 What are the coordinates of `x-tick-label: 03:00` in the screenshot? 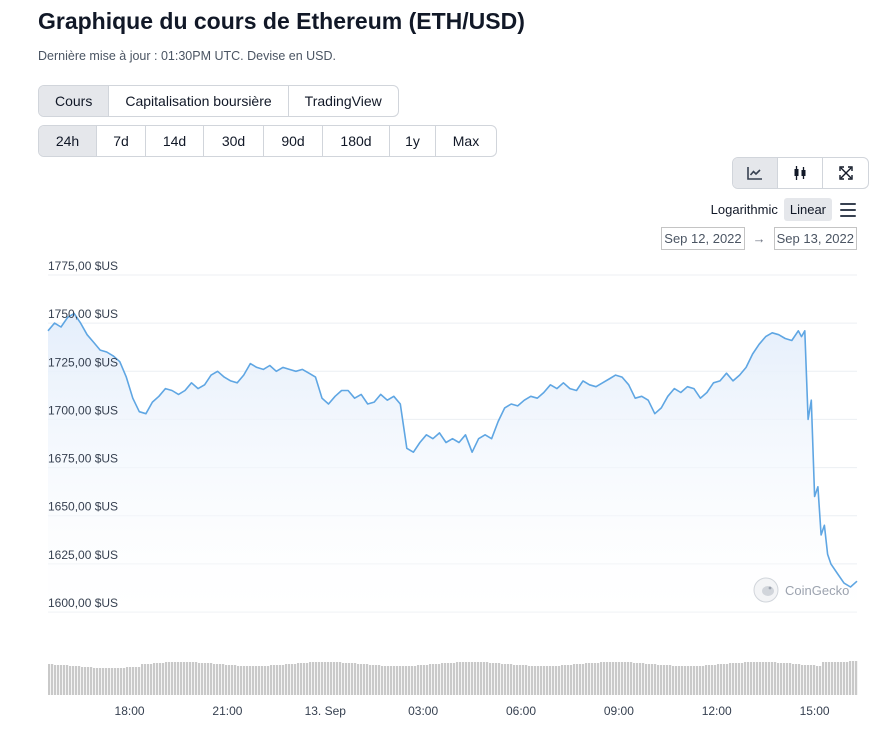 It's located at (423, 711).